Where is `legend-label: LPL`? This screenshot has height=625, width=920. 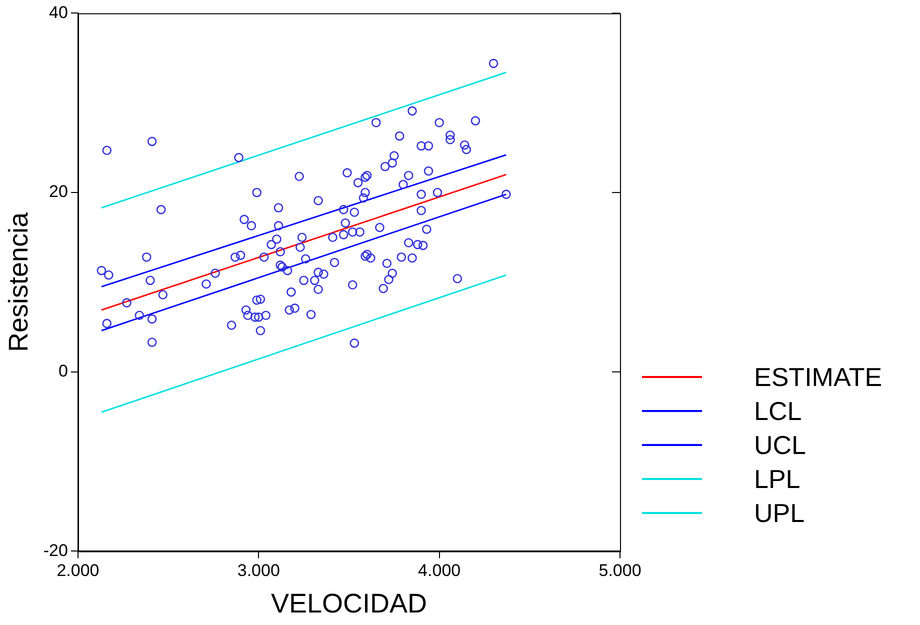
legend-label: LPL is located at coordinates (777, 479).